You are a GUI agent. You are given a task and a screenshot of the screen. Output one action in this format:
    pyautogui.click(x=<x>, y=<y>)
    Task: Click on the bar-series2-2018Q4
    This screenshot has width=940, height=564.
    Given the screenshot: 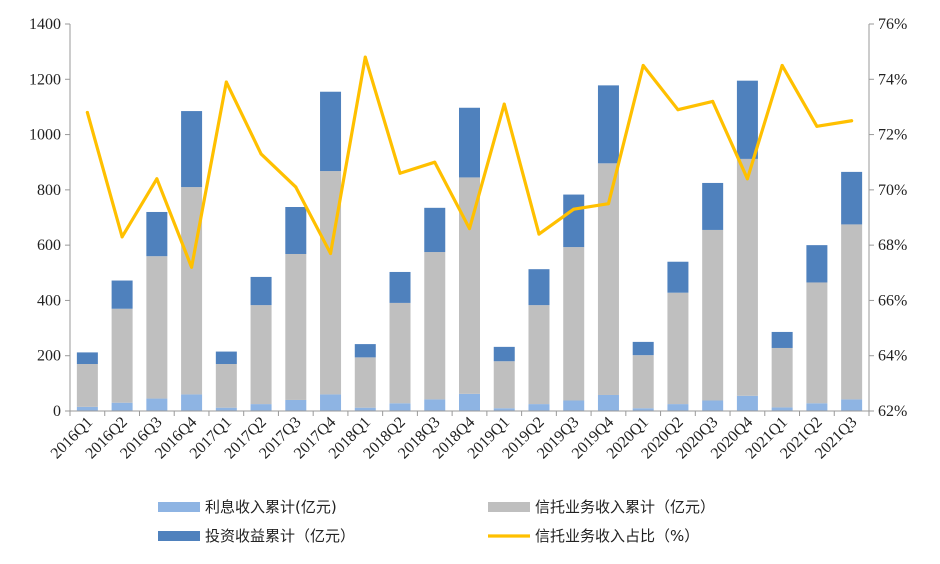 What is the action you would take?
    pyautogui.click(x=469, y=285)
    